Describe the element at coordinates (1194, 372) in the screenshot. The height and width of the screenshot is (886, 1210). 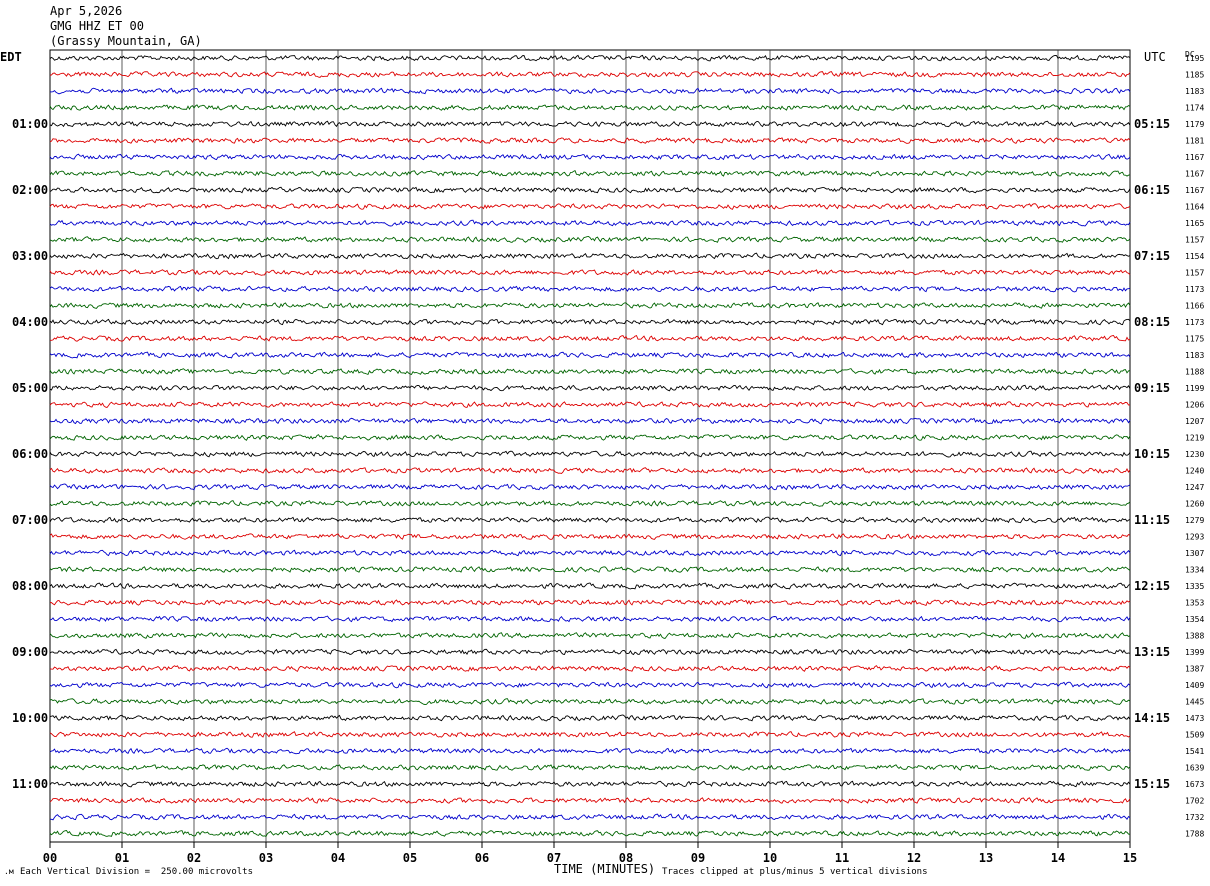
I see `dc-offset-value: 1188` at that location.